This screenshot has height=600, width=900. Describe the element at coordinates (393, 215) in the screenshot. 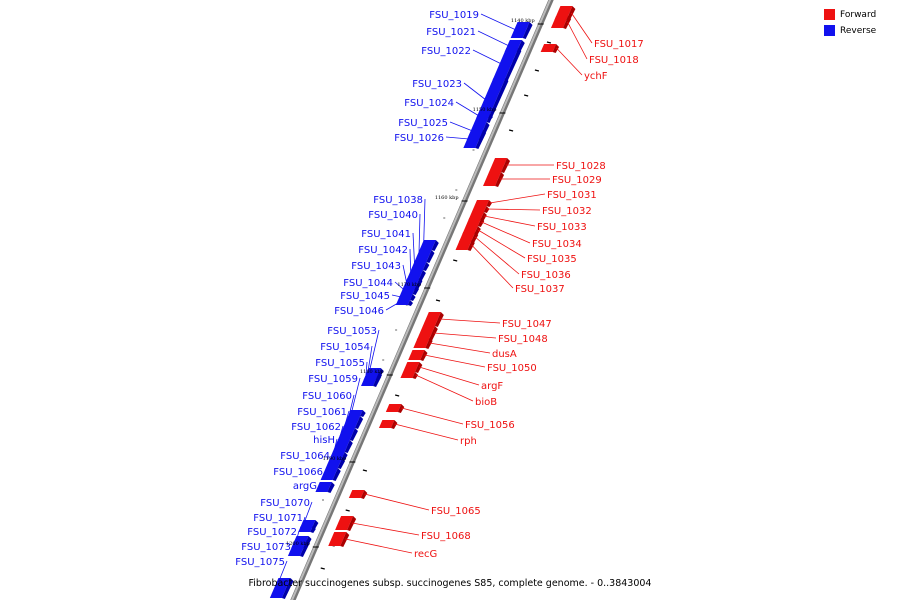

I see `FSU_1040-label: FSU_1040` at that location.